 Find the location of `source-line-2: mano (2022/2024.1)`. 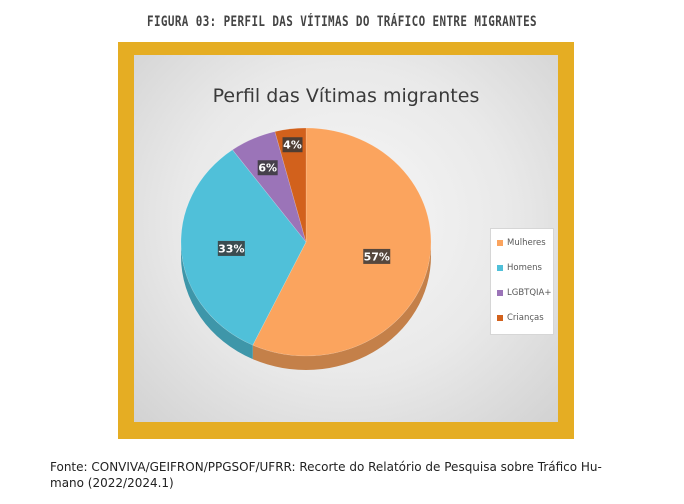

source-line-2: mano (2022/2024.1) is located at coordinates (112, 483).